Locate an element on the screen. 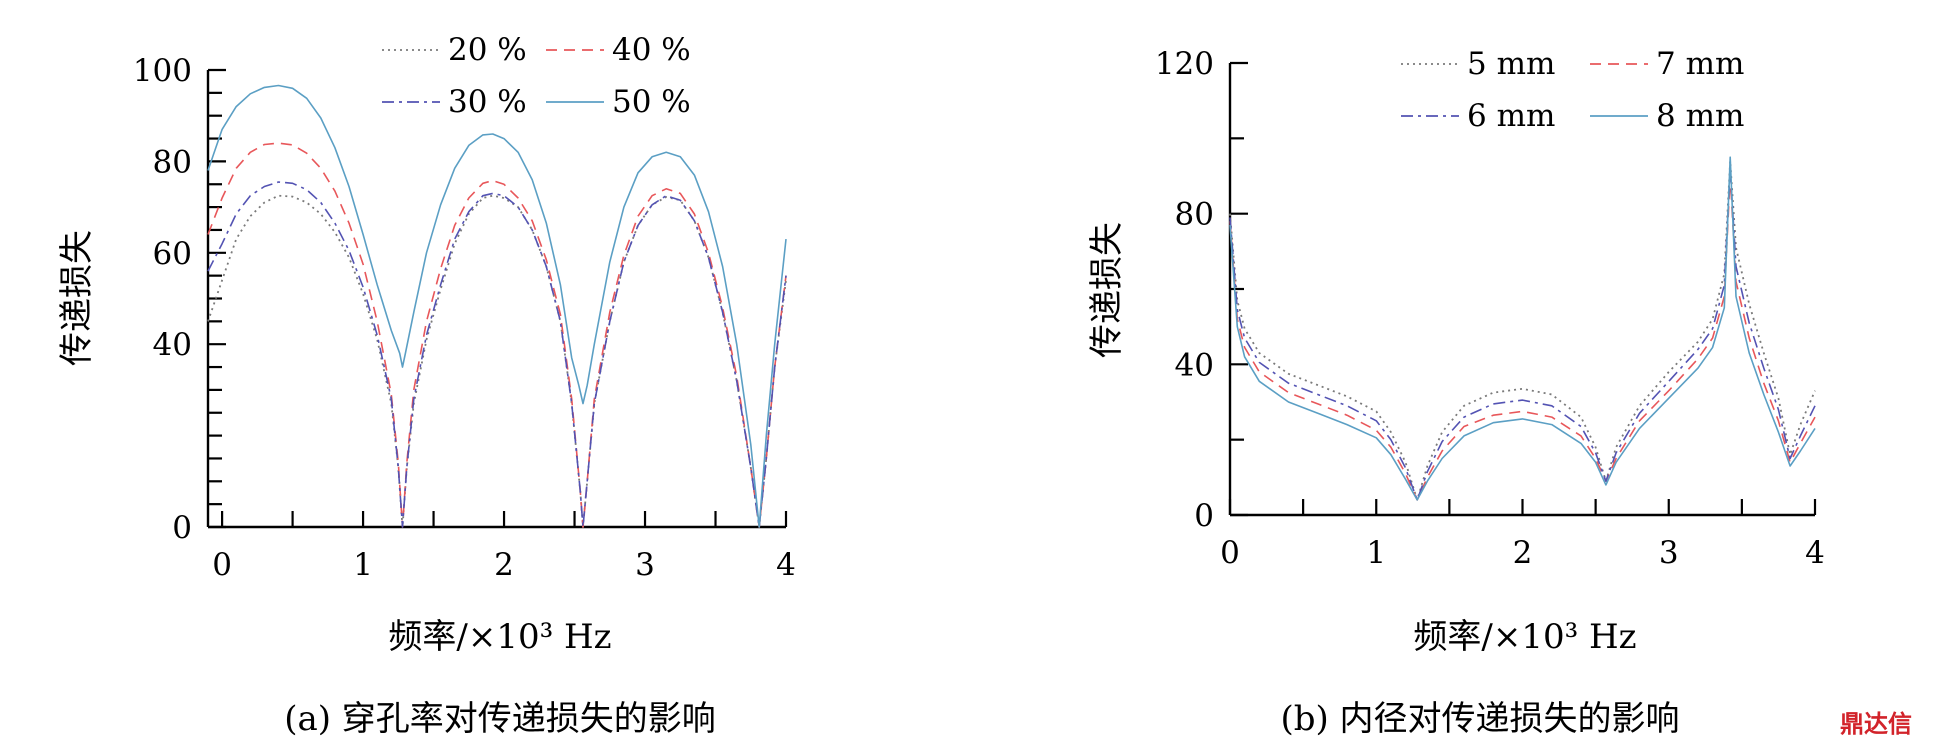  b-x-tick-label: 2 is located at coordinates (1523, 553).